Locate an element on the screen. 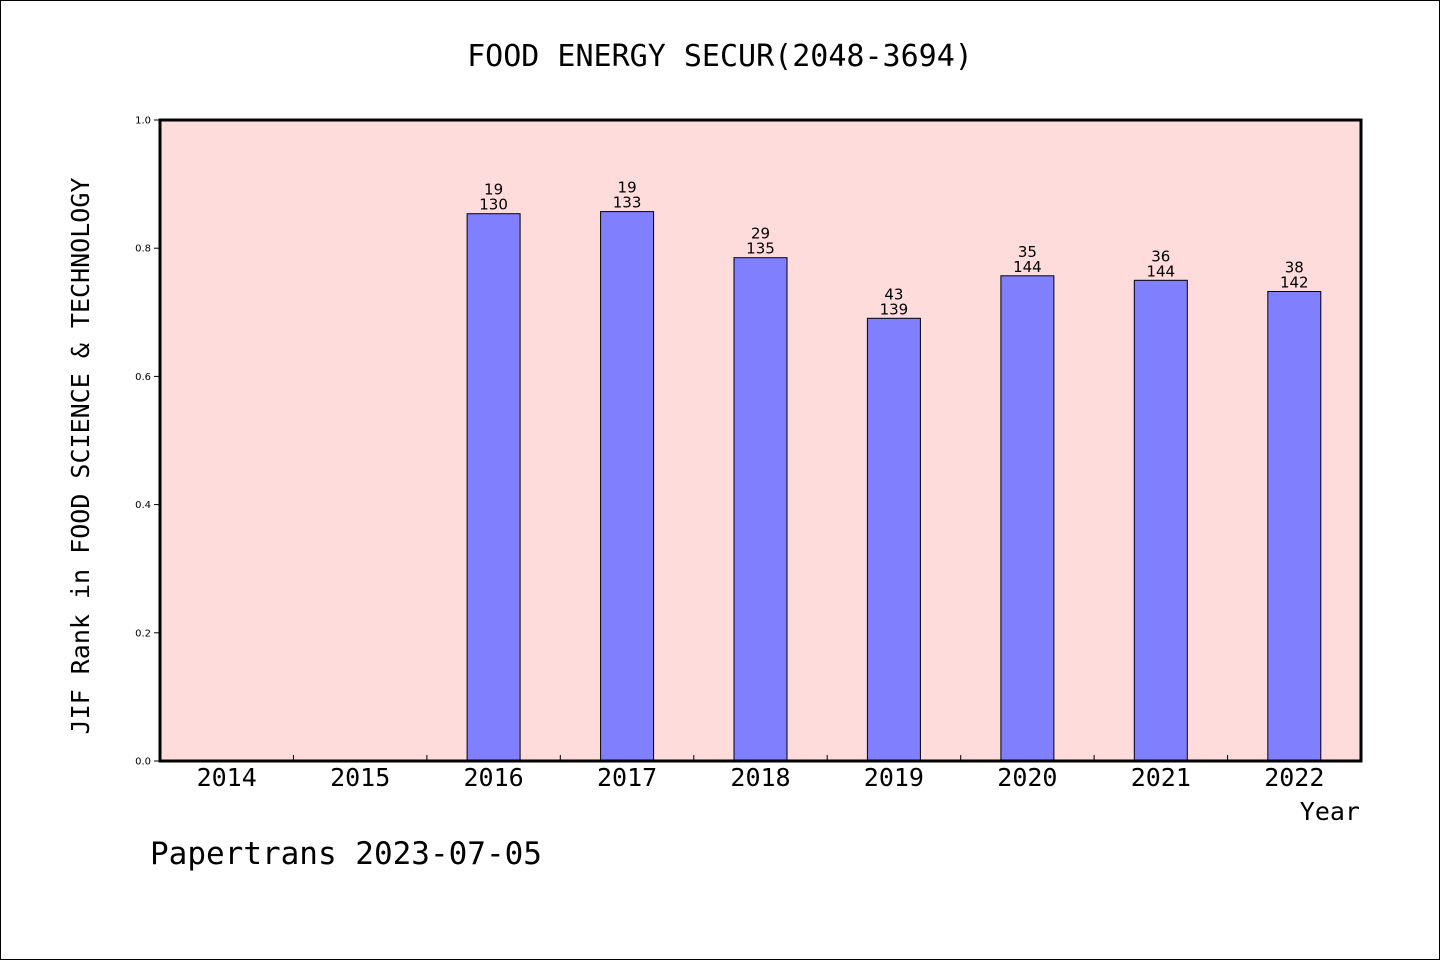  bar-2021 is located at coordinates (1160, 520).